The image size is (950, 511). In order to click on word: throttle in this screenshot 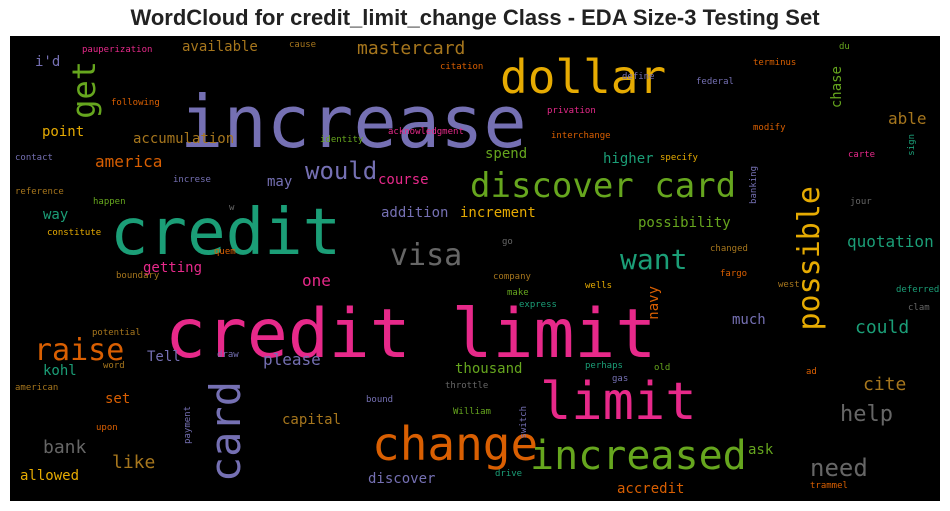, I will do `click(467, 386)`.